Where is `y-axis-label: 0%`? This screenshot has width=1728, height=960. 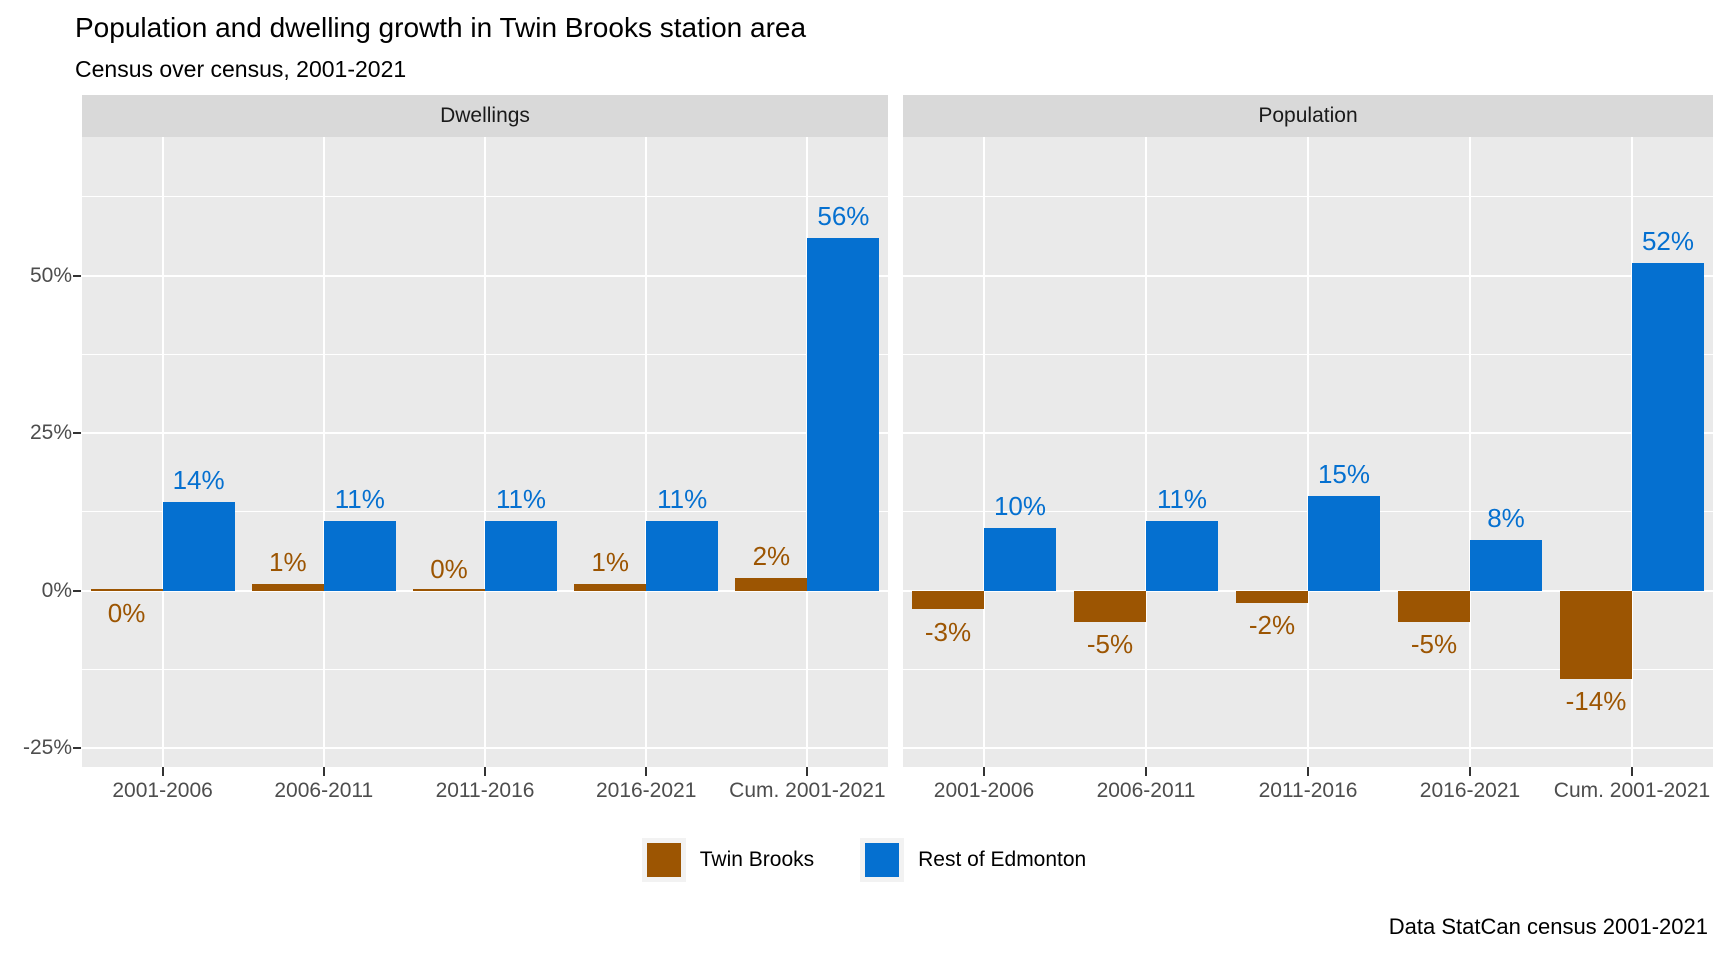 y-axis-label: 0% is located at coordinates (56, 590).